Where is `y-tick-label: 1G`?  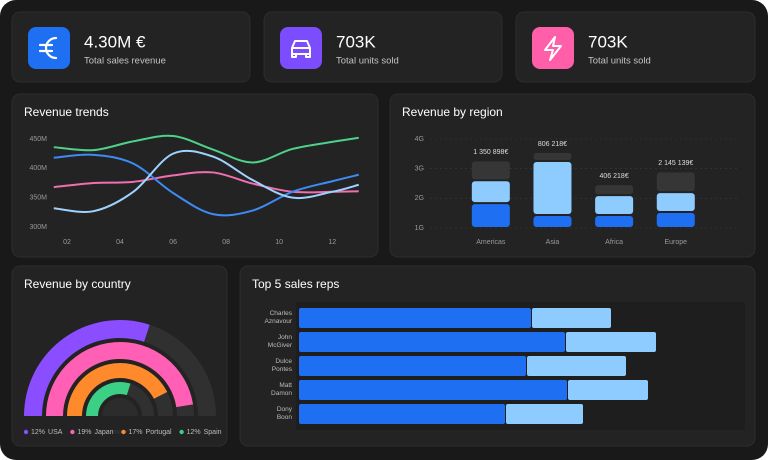
y-tick-label: 1G is located at coordinates (419, 228).